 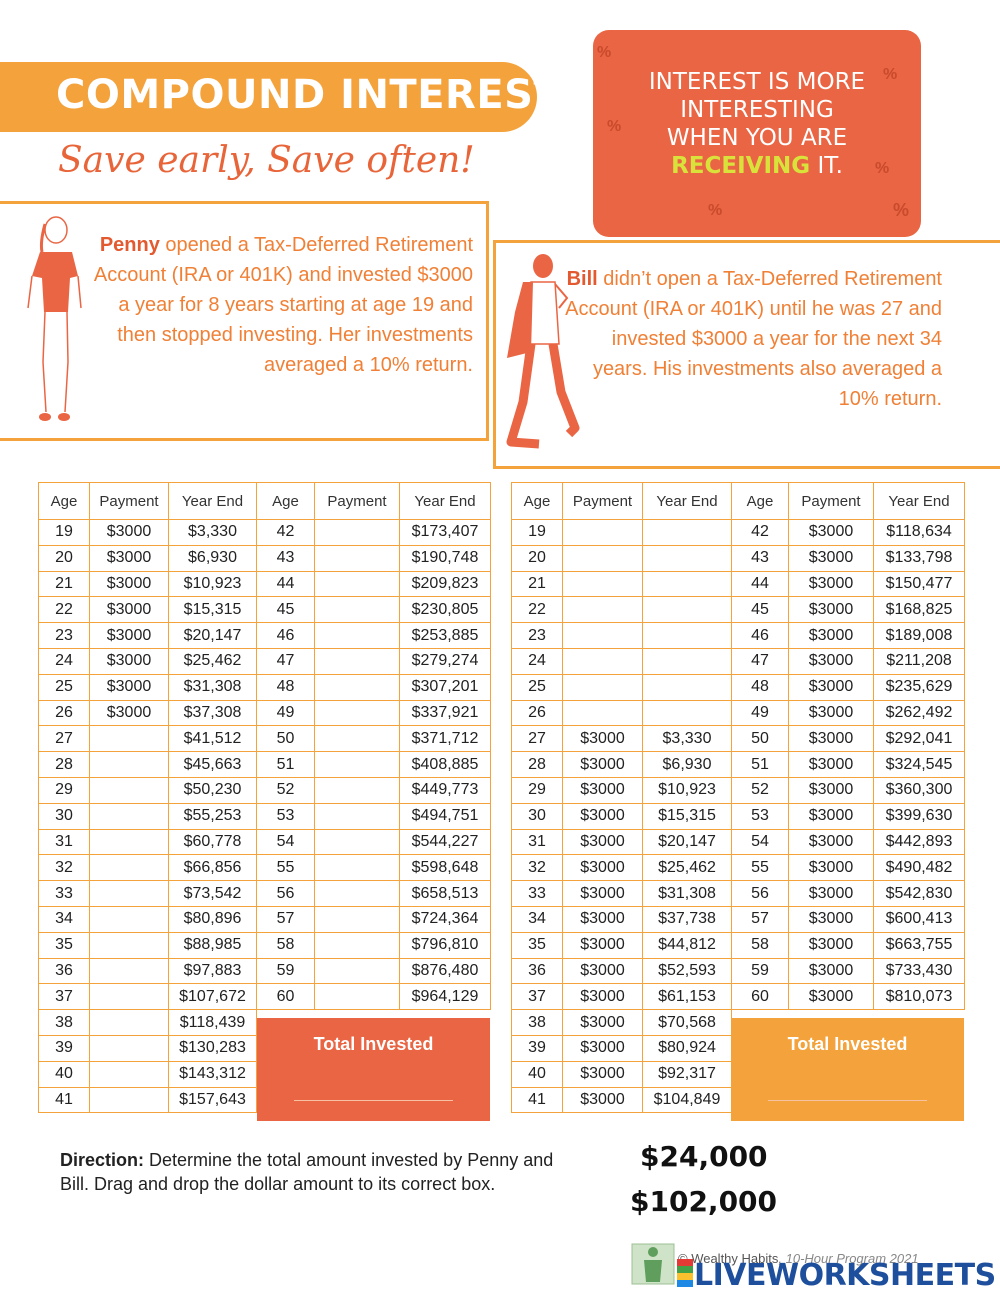 I want to click on age-cell: 25, so click(x=64, y=687).